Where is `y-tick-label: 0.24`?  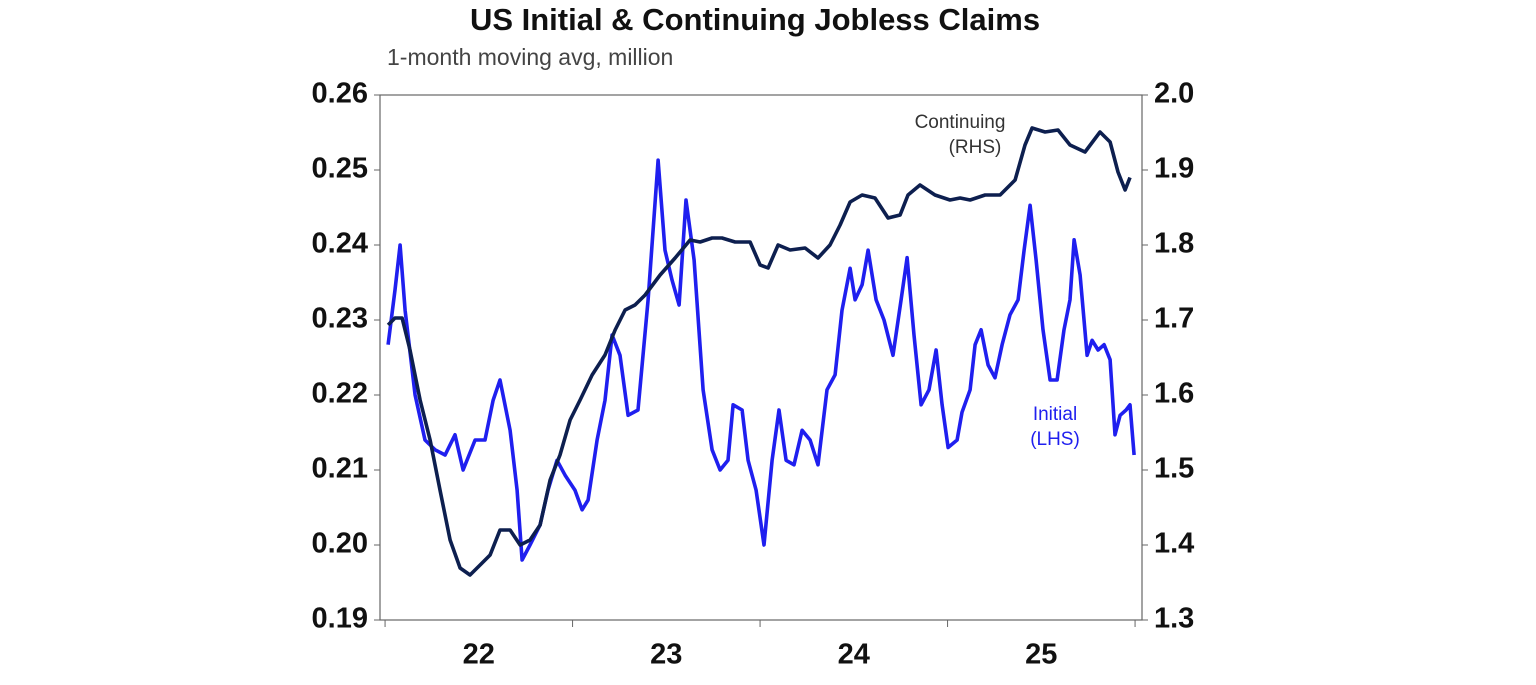 y-tick-label: 0.24 is located at coordinates (340, 244).